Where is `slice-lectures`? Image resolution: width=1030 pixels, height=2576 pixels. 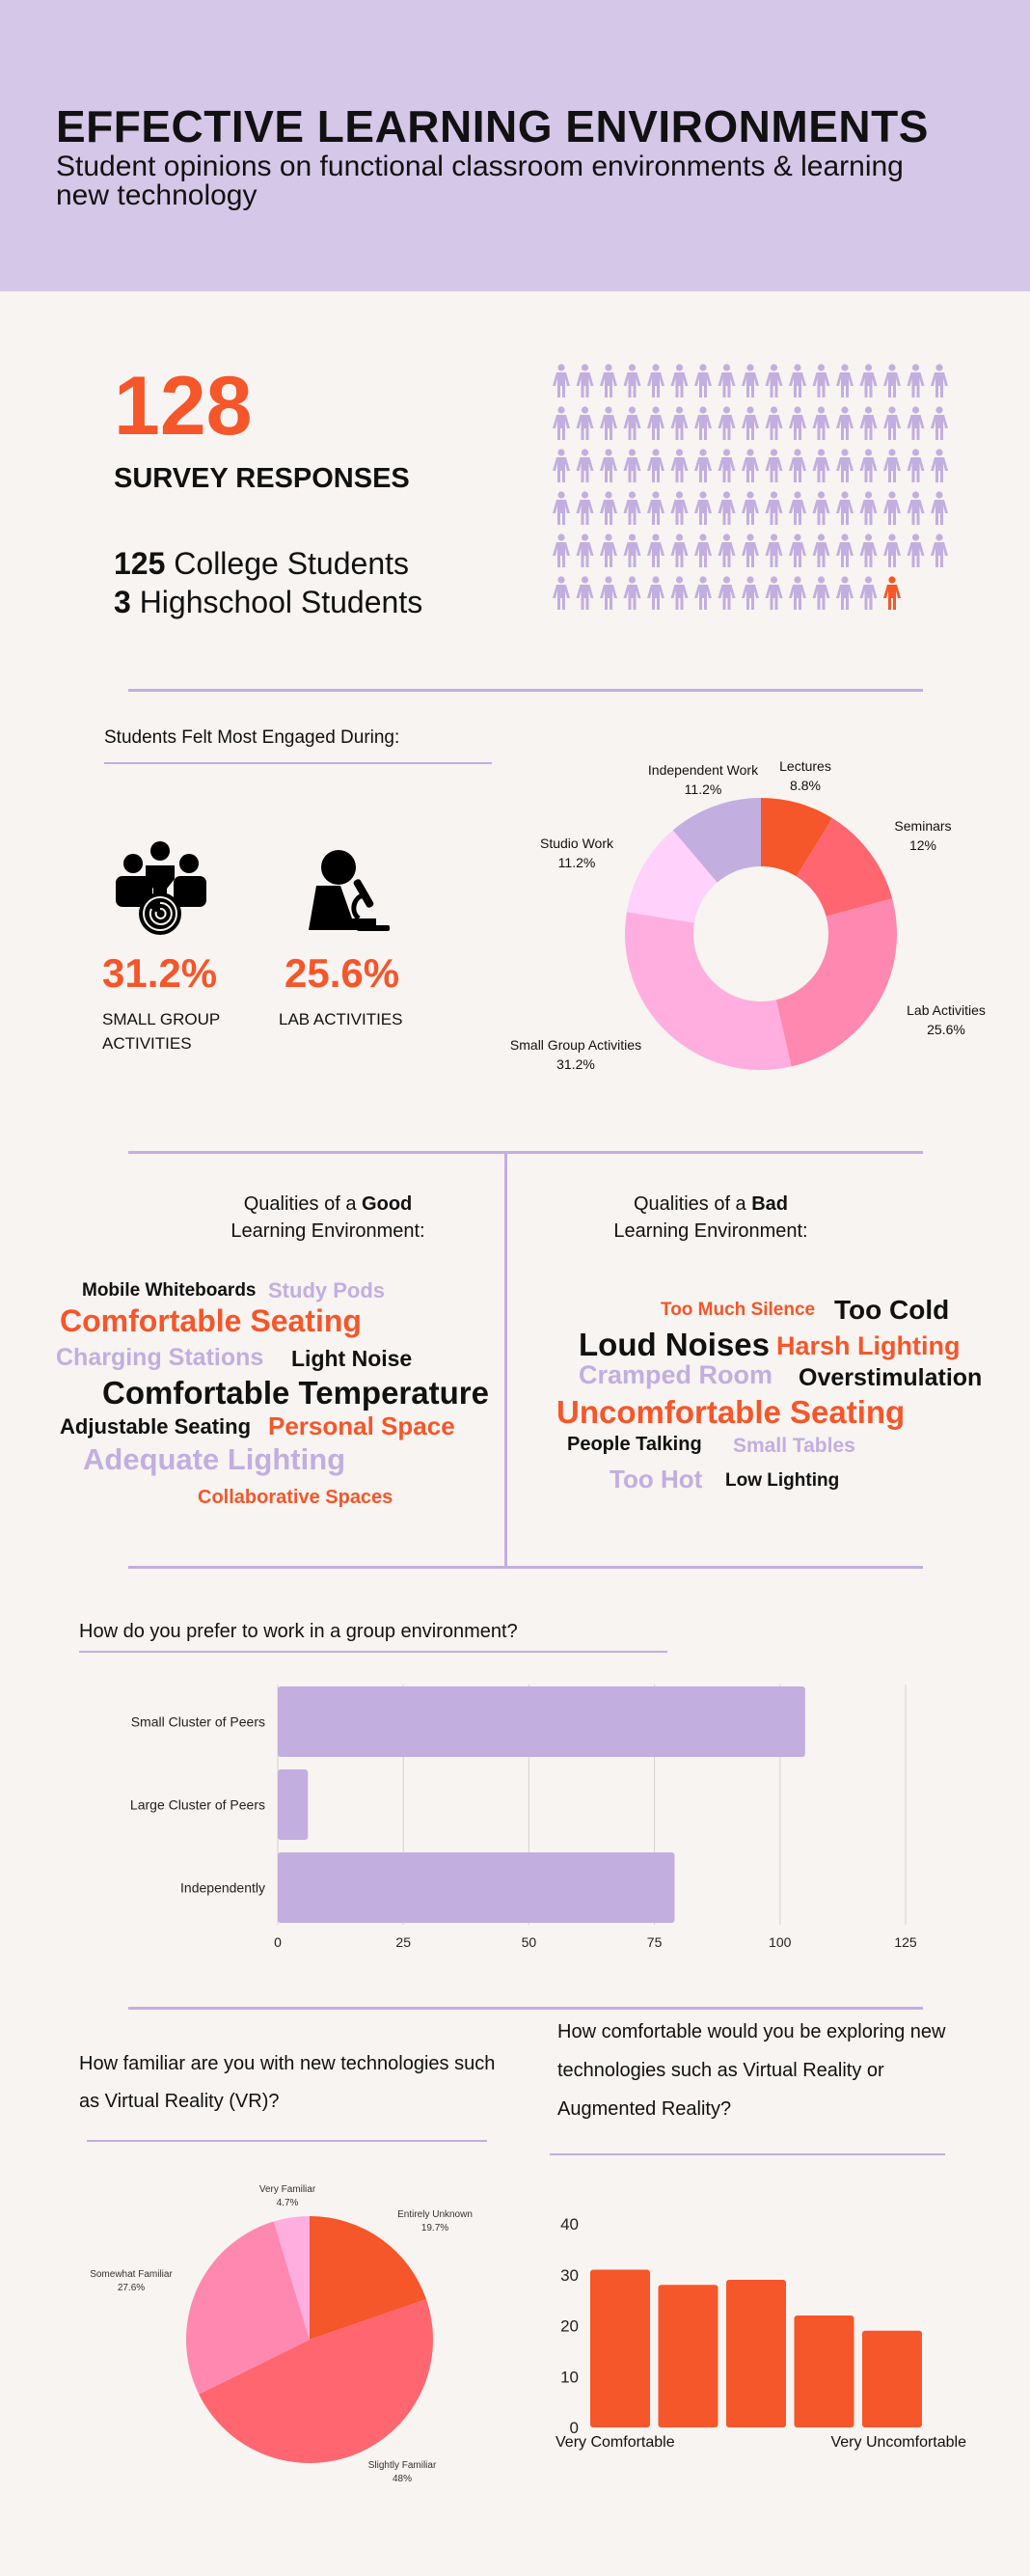 slice-lectures is located at coordinates (797, 838).